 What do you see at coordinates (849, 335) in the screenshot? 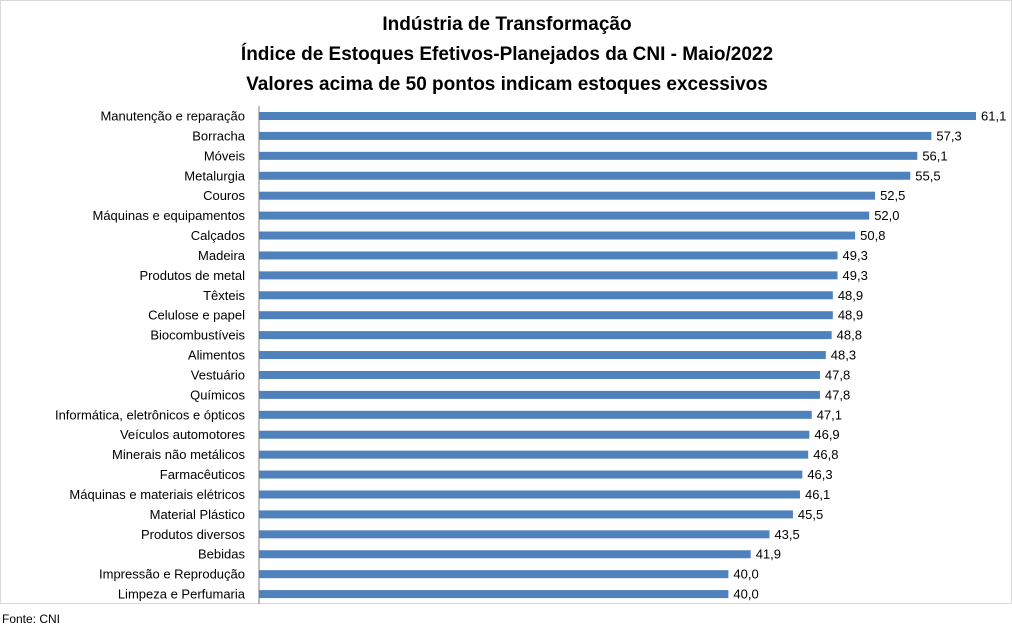
I see `data-label: 48,8` at bounding box center [849, 335].